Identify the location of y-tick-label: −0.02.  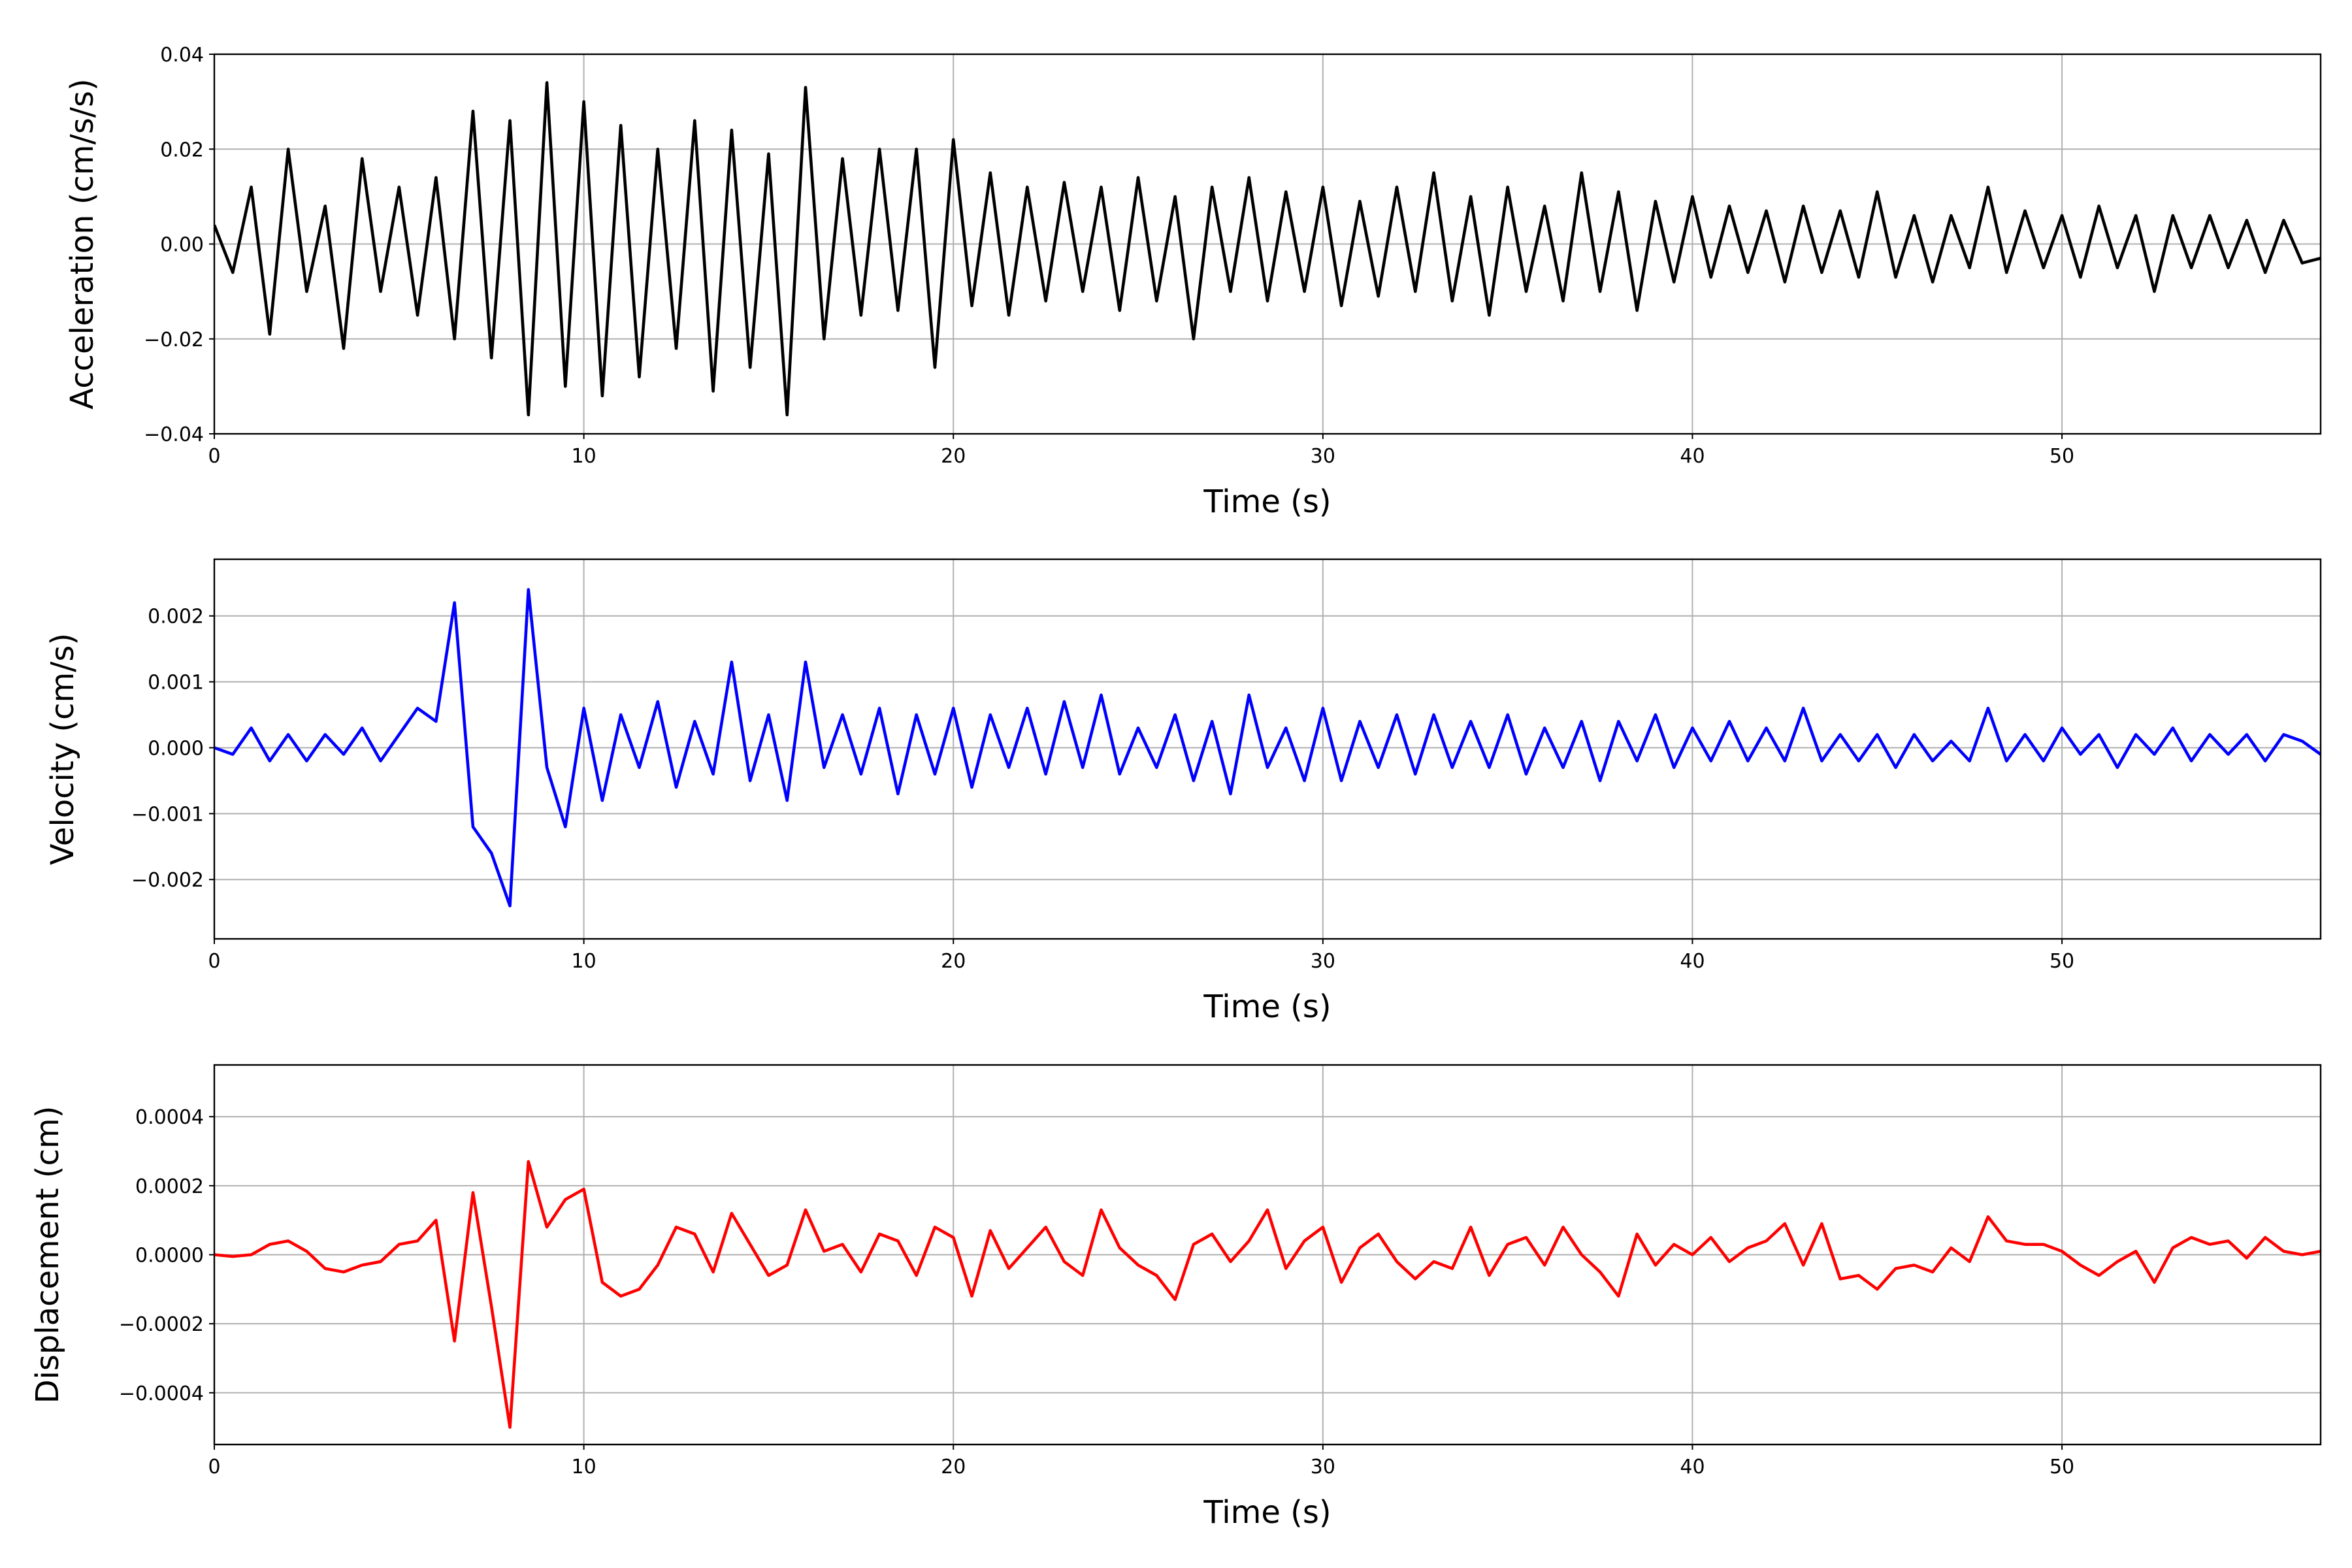
(174, 340).